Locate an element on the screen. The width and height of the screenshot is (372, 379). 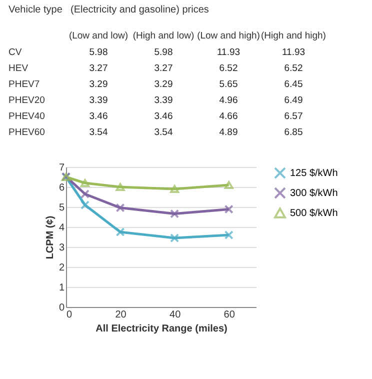
y-axis-title: Vehicle type is located at coordinates (35, 10).